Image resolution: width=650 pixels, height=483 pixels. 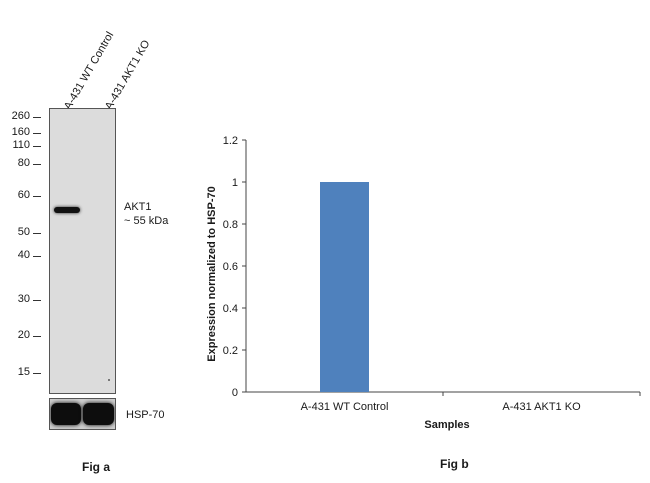 I want to click on mw-marker-label: 80, so click(x=23, y=163).